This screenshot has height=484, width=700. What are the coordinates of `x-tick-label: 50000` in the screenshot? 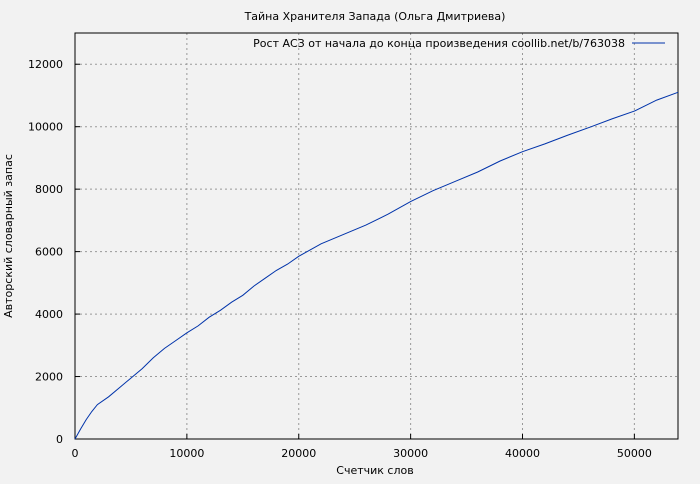 It's located at (634, 453).